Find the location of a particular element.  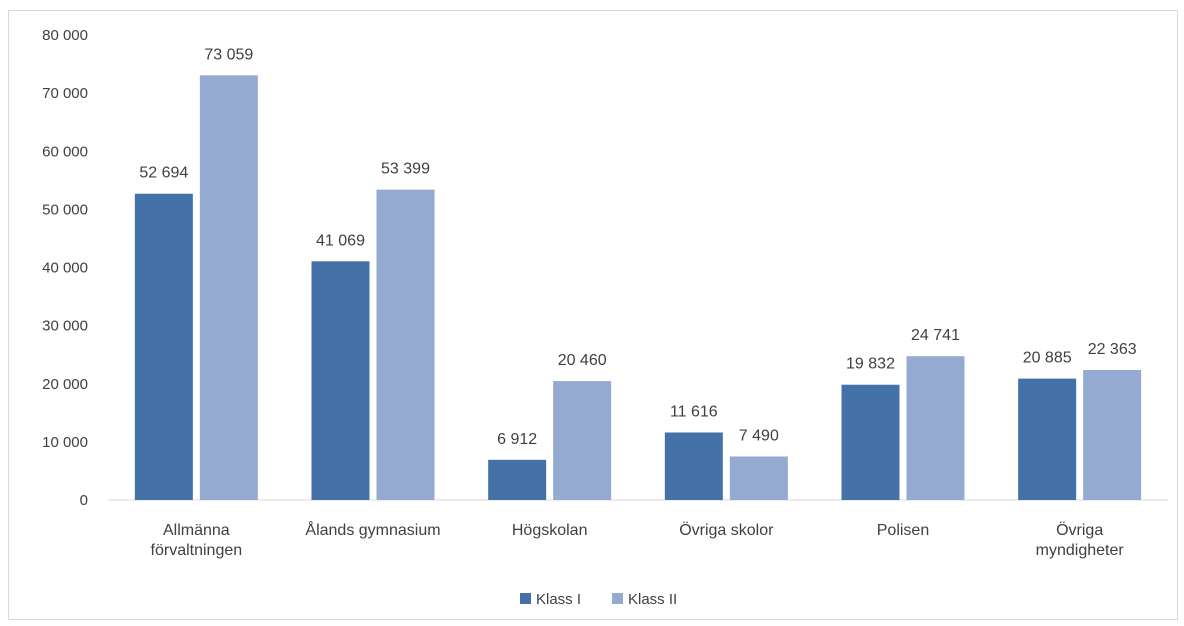

y-tick-label: 0 is located at coordinates (84, 500).